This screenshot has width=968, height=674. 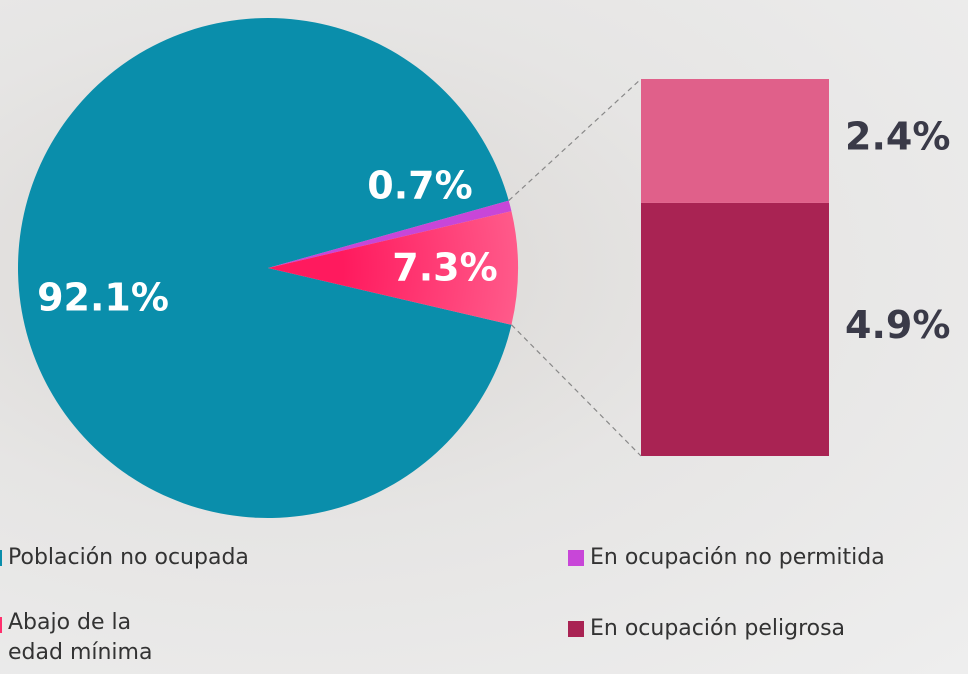 What do you see at coordinates (737, 557) in the screenshot?
I see `legend-label: En ocupación no permitida` at bounding box center [737, 557].